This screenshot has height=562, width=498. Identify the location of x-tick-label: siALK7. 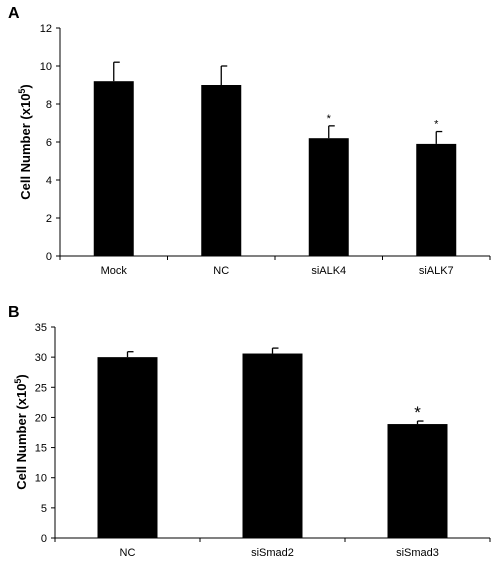
(436, 271).